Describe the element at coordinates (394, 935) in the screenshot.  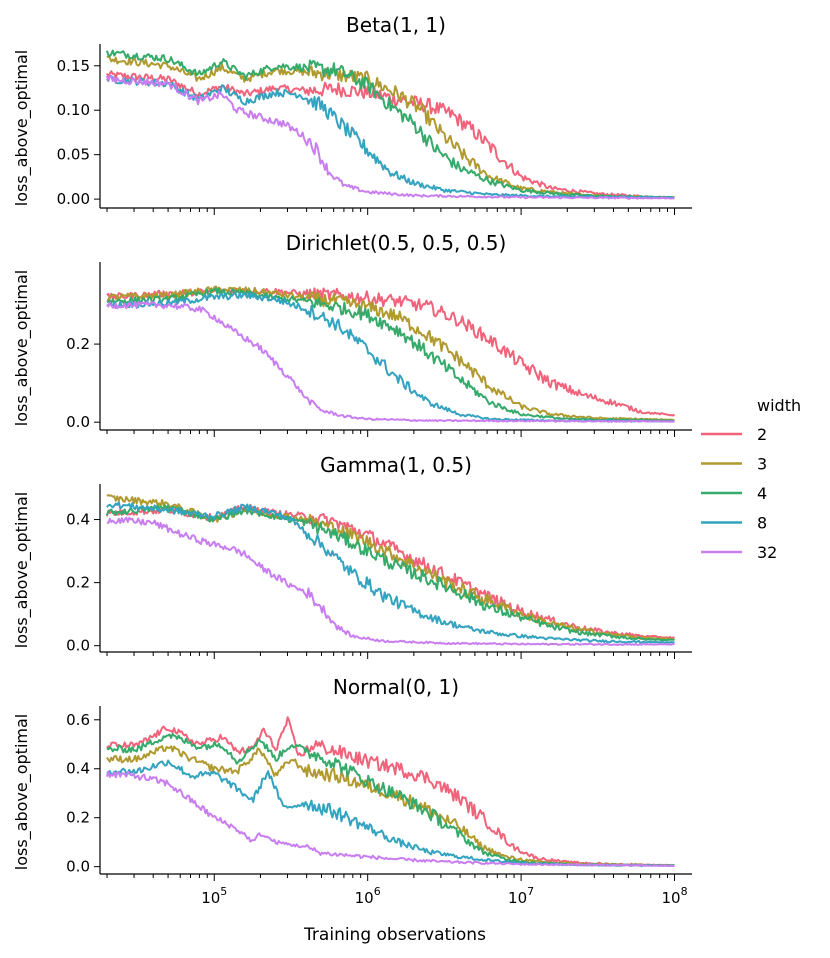
I see `x-axis-label: Training observations` at that location.